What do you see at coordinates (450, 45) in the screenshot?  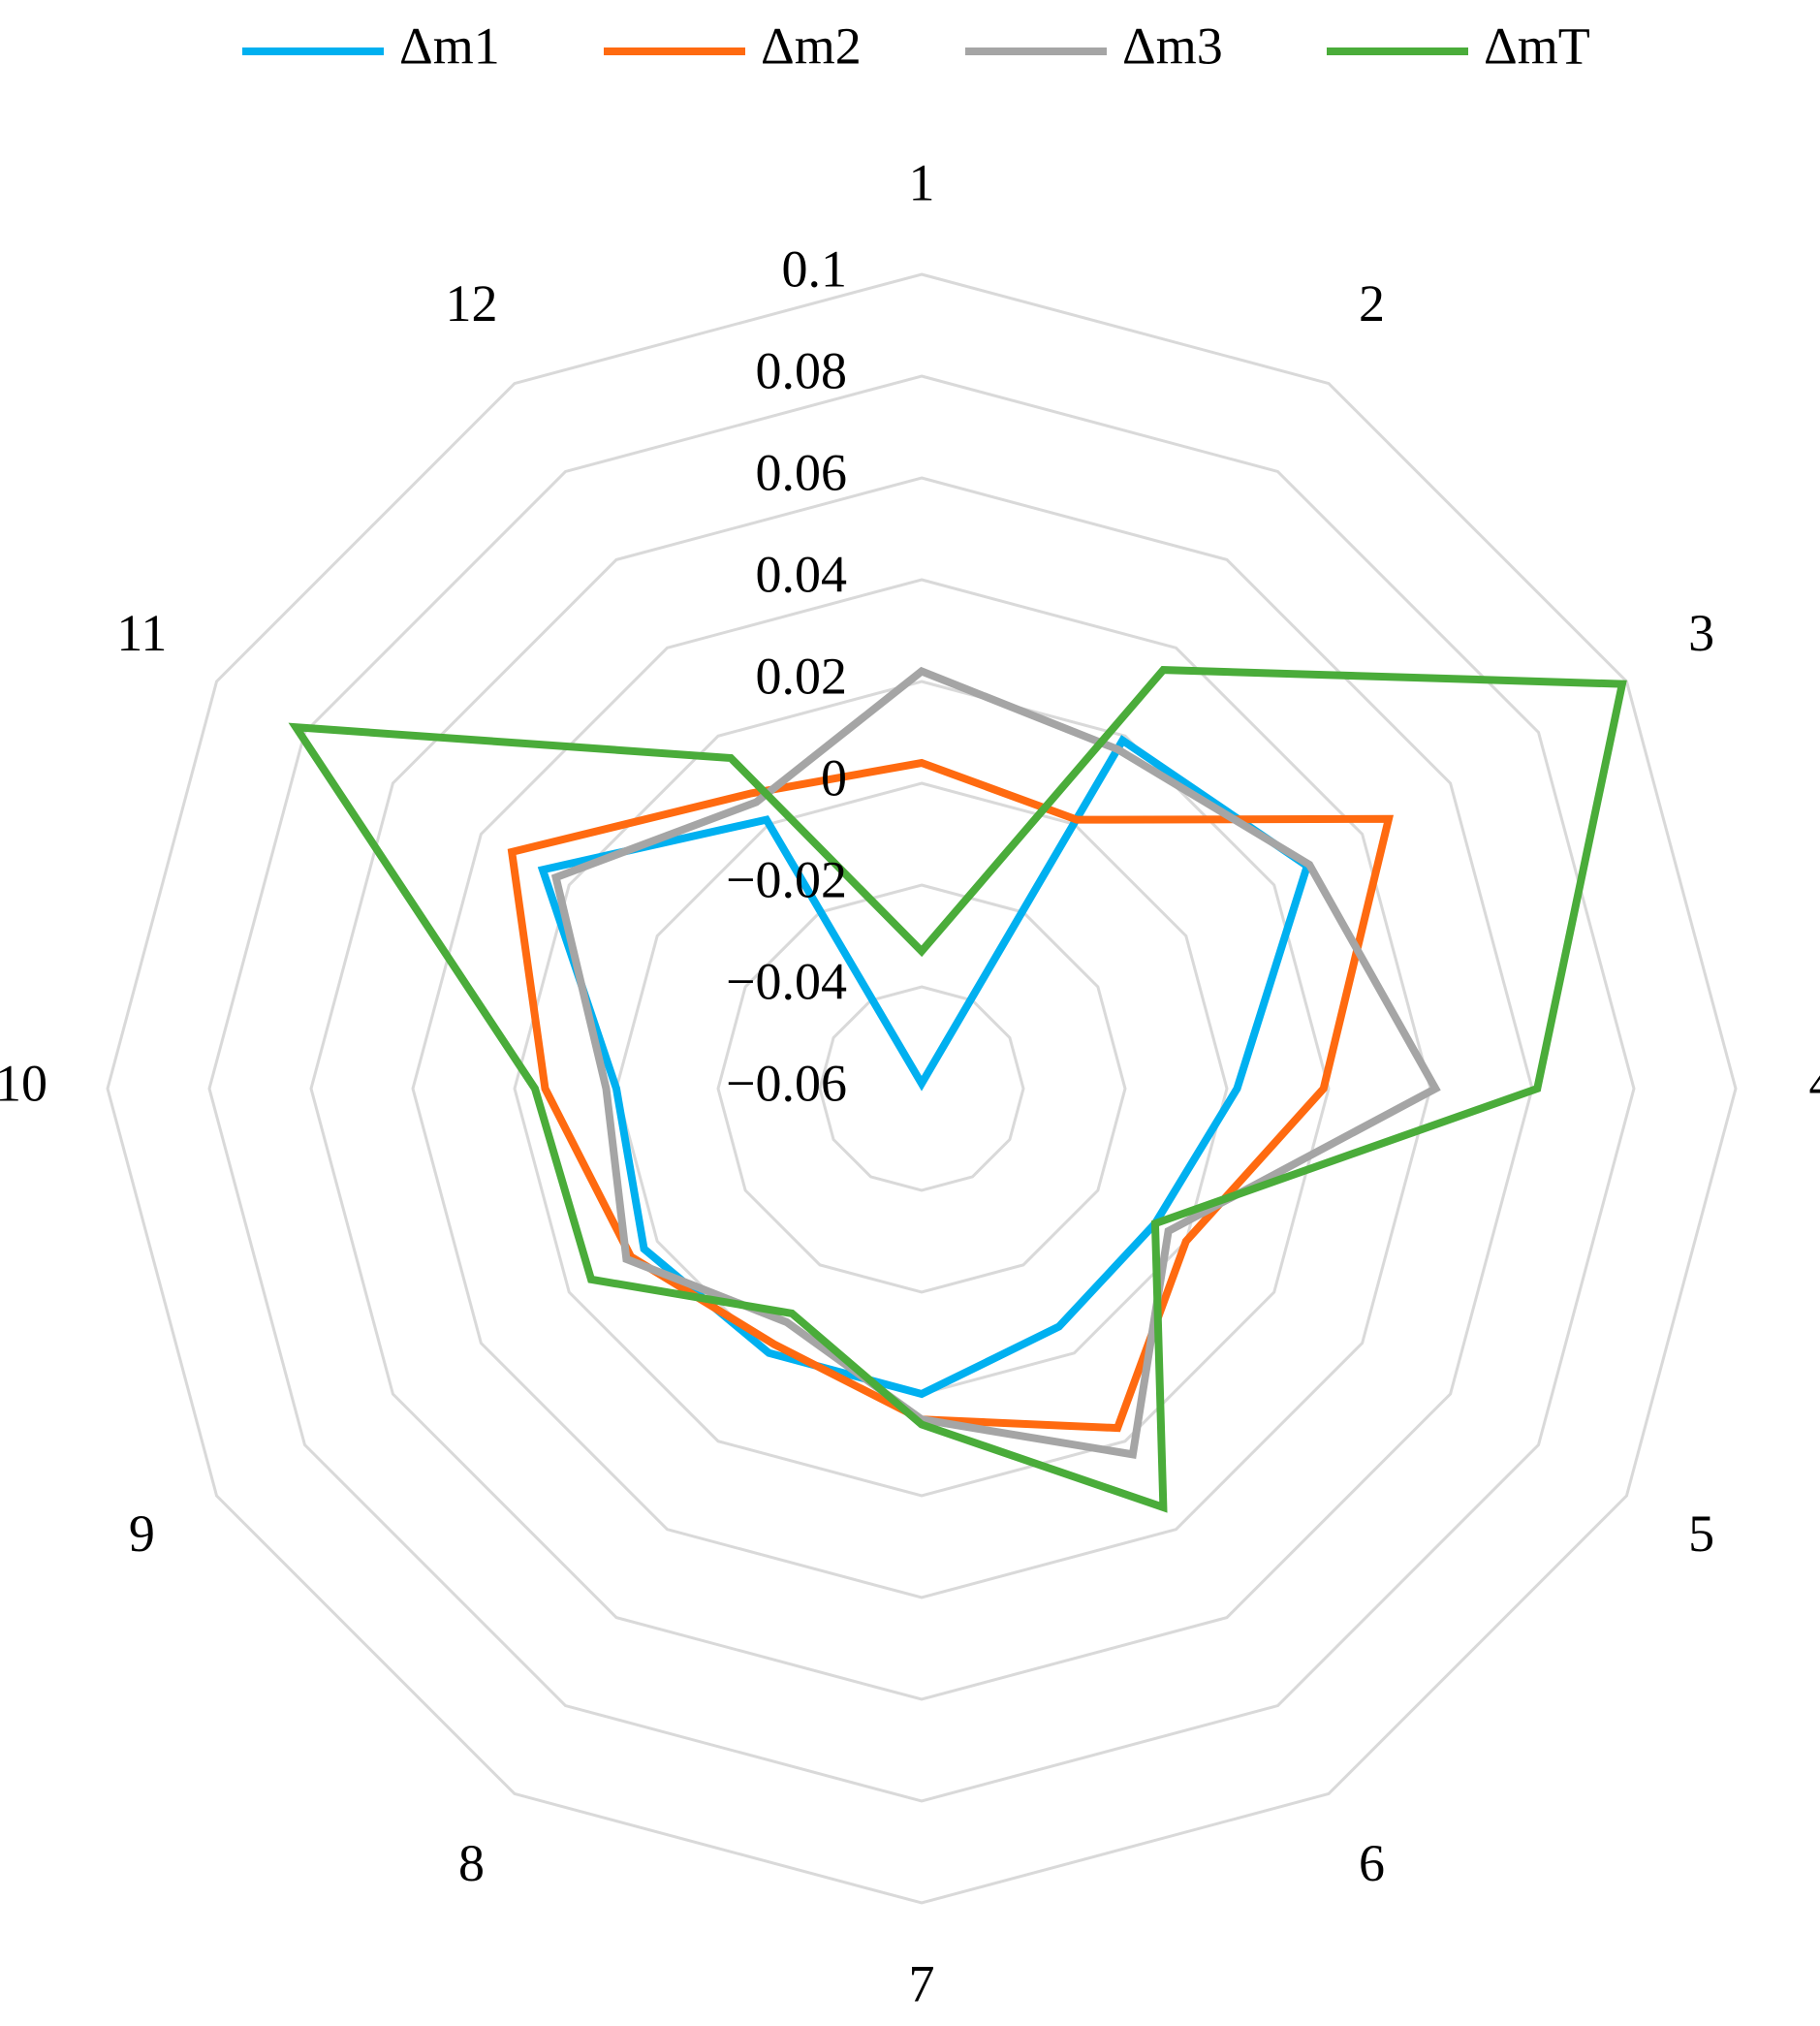 I see `legend-label: Δm1` at bounding box center [450, 45].